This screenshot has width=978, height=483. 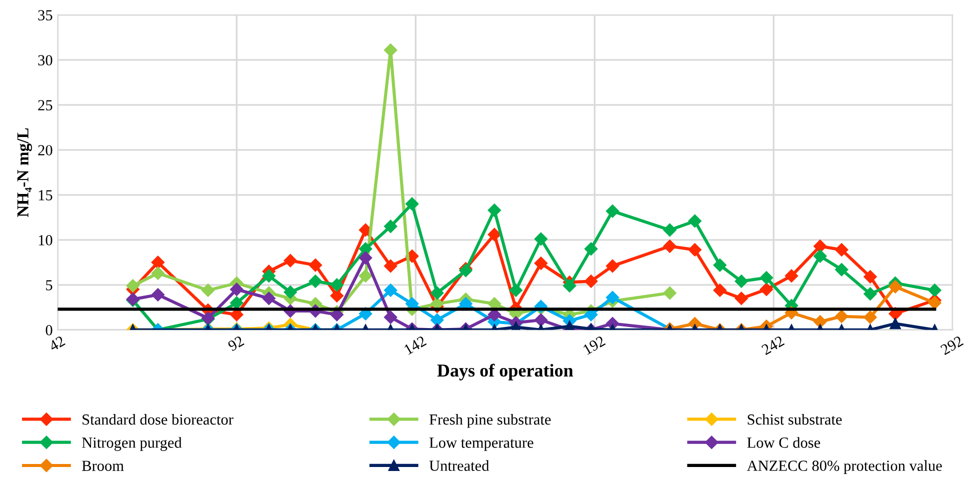 I want to click on x-tick-label: 42, so click(x=57, y=344).